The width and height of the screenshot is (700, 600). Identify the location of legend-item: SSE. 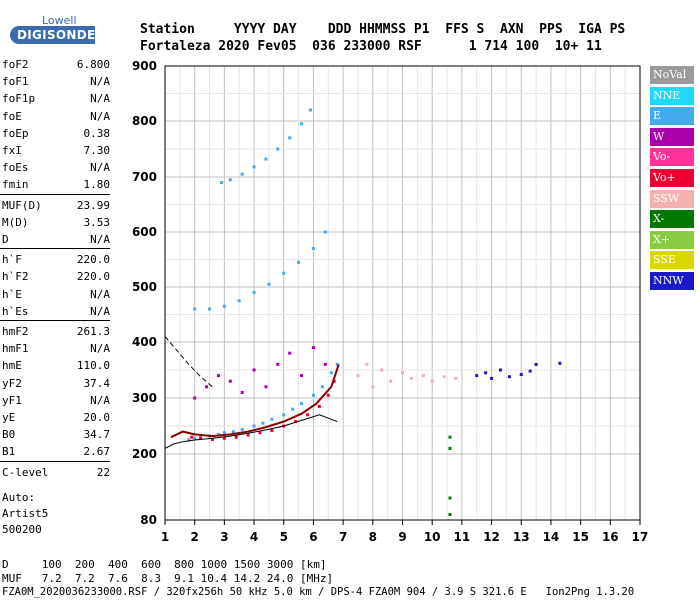
(672, 260).